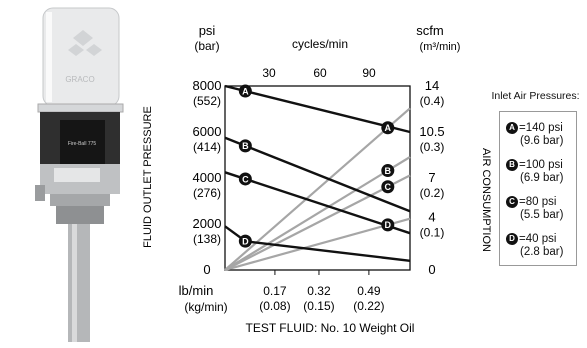 The height and width of the screenshot is (348, 587). What do you see at coordinates (317, 109) in the screenshot?
I see `pressure-line-a` at bounding box center [317, 109].